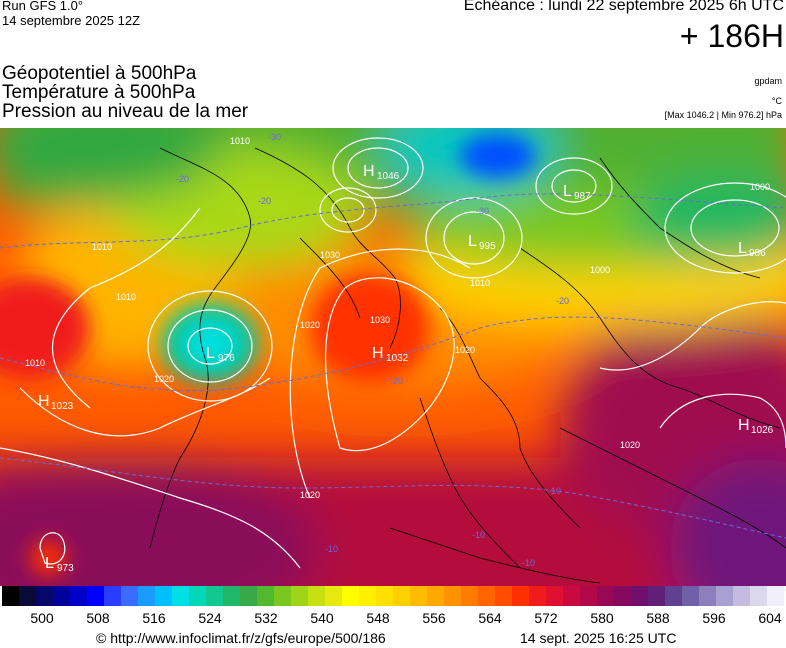 The height and width of the screenshot is (648, 786). Describe the element at coordinates (388, 176) in the screenshot. I see `pressure-center-value: 1046` at that location.